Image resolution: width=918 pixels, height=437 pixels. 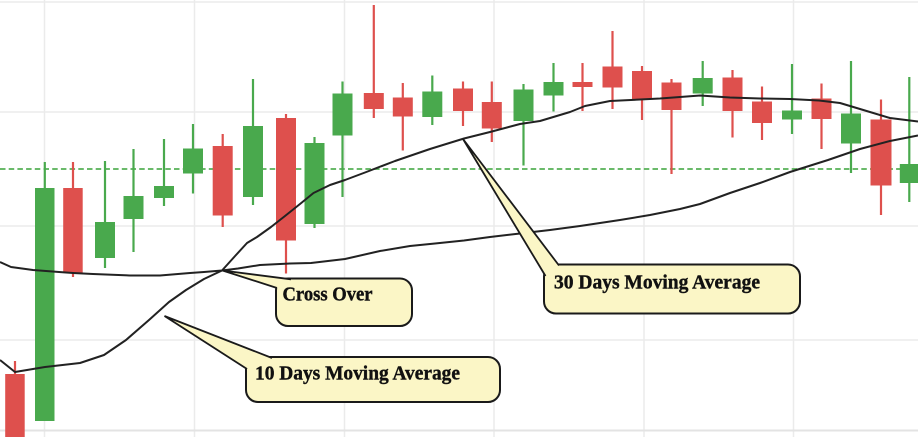 What do you see at coordinates (328, 295) in the screenshot?
I see `svg-text: Cross Over` at bounding box center [328, 295].